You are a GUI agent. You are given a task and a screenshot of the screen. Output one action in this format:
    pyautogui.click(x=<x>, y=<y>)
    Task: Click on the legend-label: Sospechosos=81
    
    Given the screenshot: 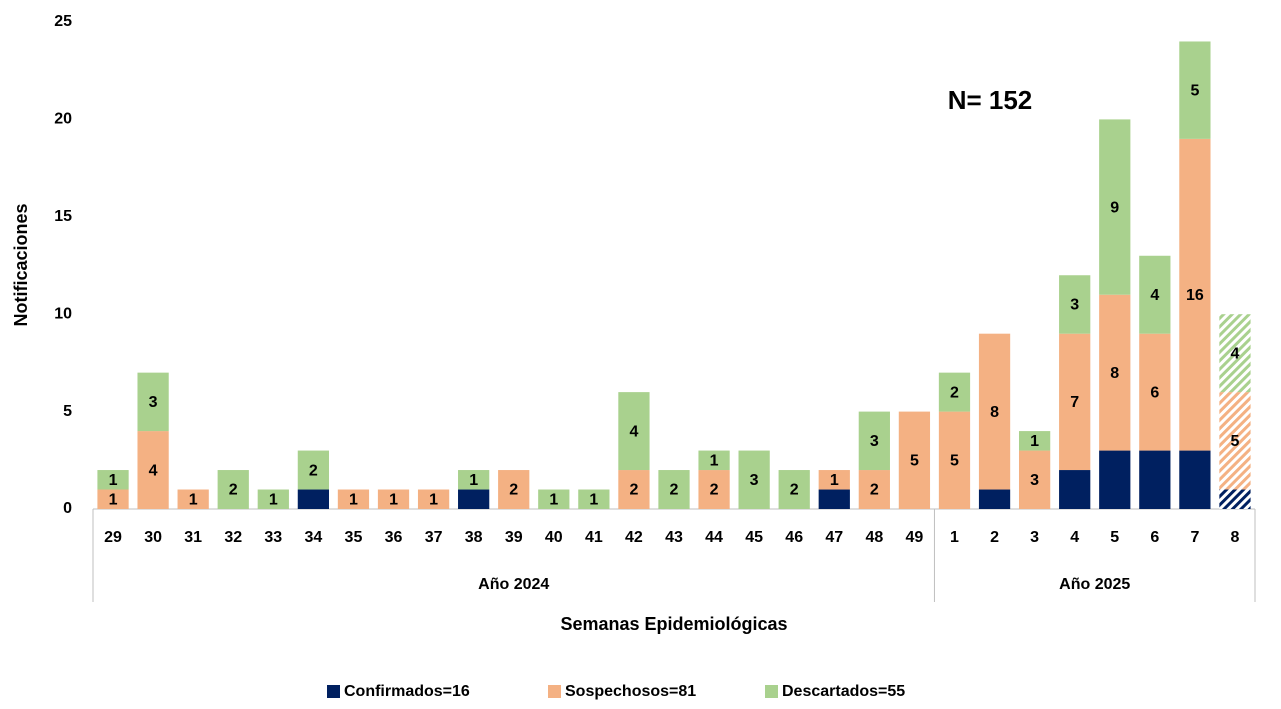 What is the action you would take?
    pyautogui.click(x=630, y=691)
    